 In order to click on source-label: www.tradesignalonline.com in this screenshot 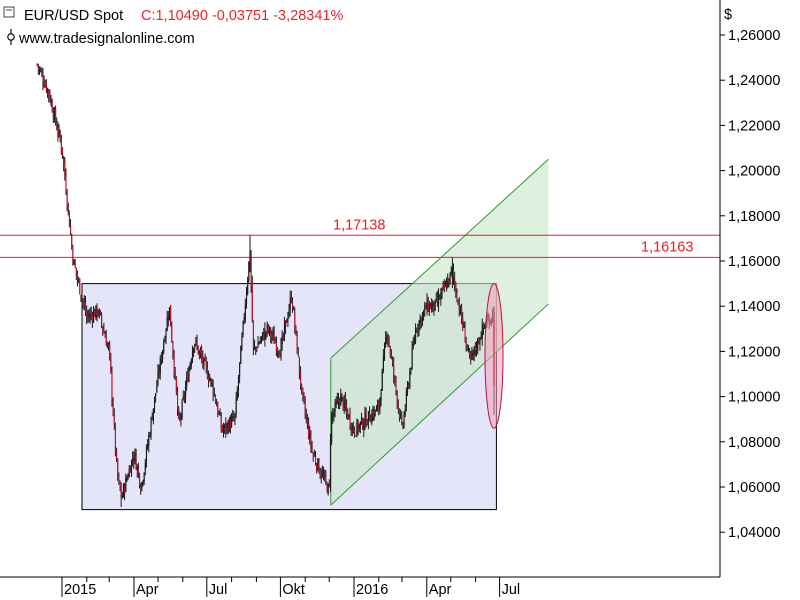, I will do `click(106, 39)`.